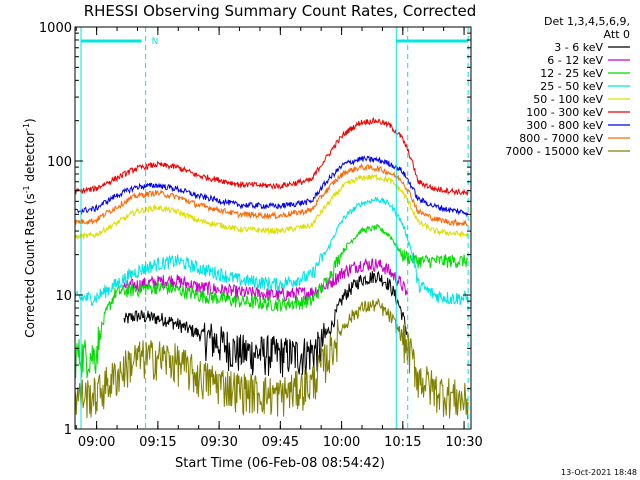 The image size is (640, 480). Describe the element at coordinates (617, 34) in the screenshot. I see `legend-header-attenuator: Att 0` at that location.